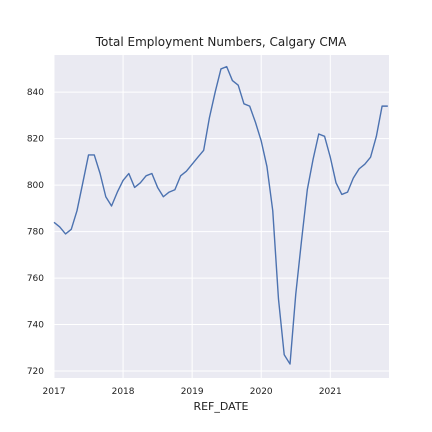 The image size is (432, 432). Describe the element at coordinates (35, 372) in the screenshot. I see `y-tick-label-0: 720` at that location.